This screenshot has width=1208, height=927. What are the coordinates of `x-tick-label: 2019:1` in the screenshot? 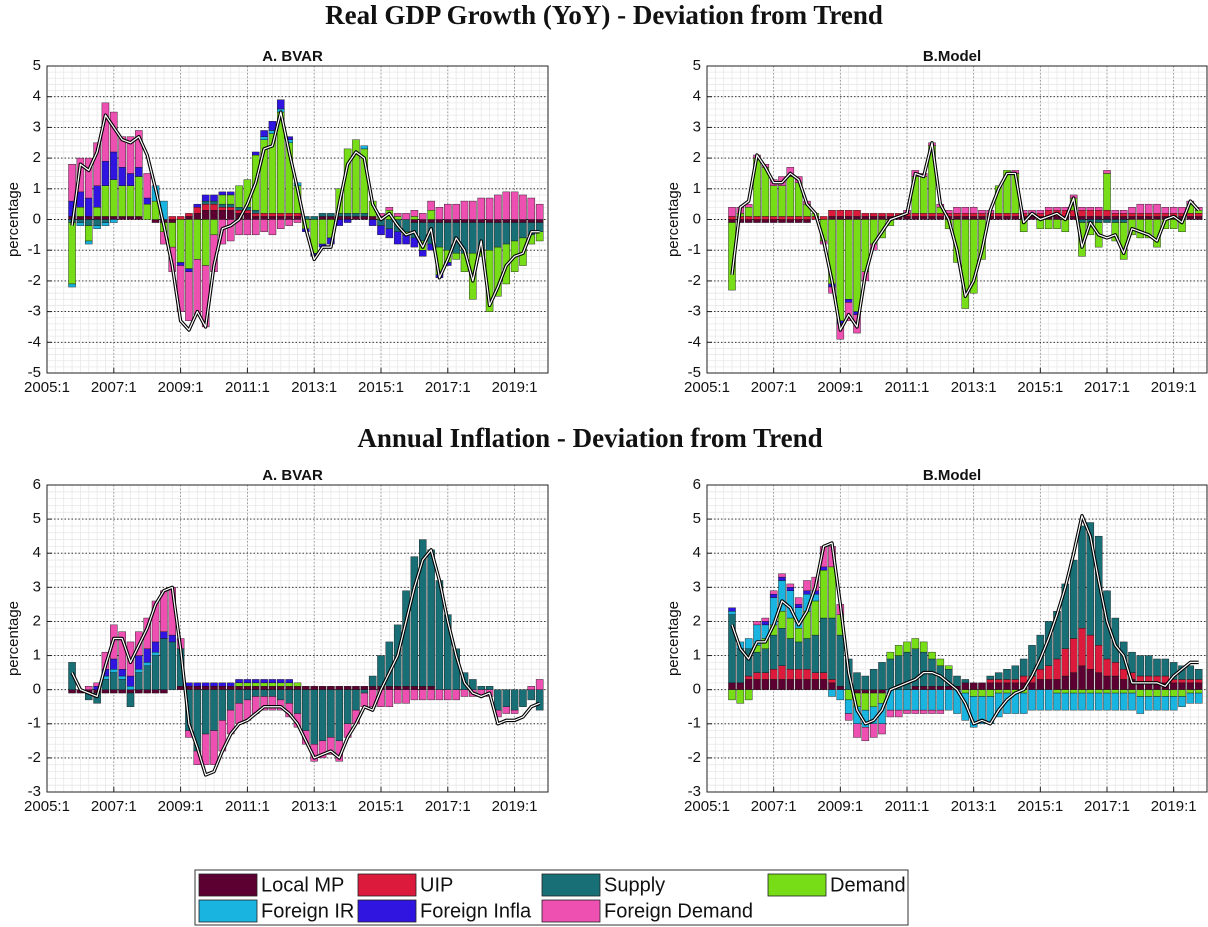 It's located at (515, 806).